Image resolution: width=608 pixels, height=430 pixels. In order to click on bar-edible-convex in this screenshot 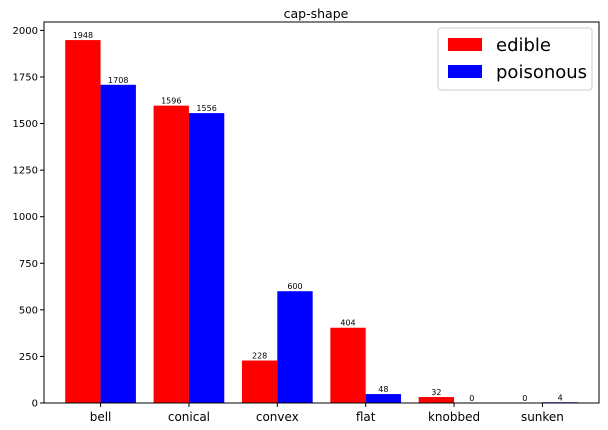, I will do `click(259, 381)`.